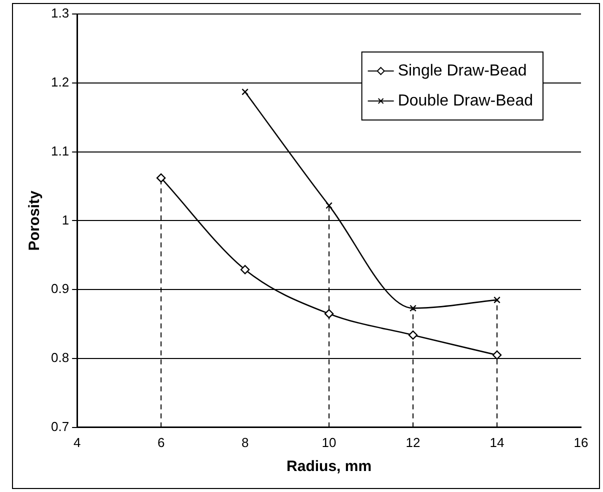  Describe the element at coordinates (329, 467) in the screenshot. I see `x-axis-title: Radius, mm` at that location.